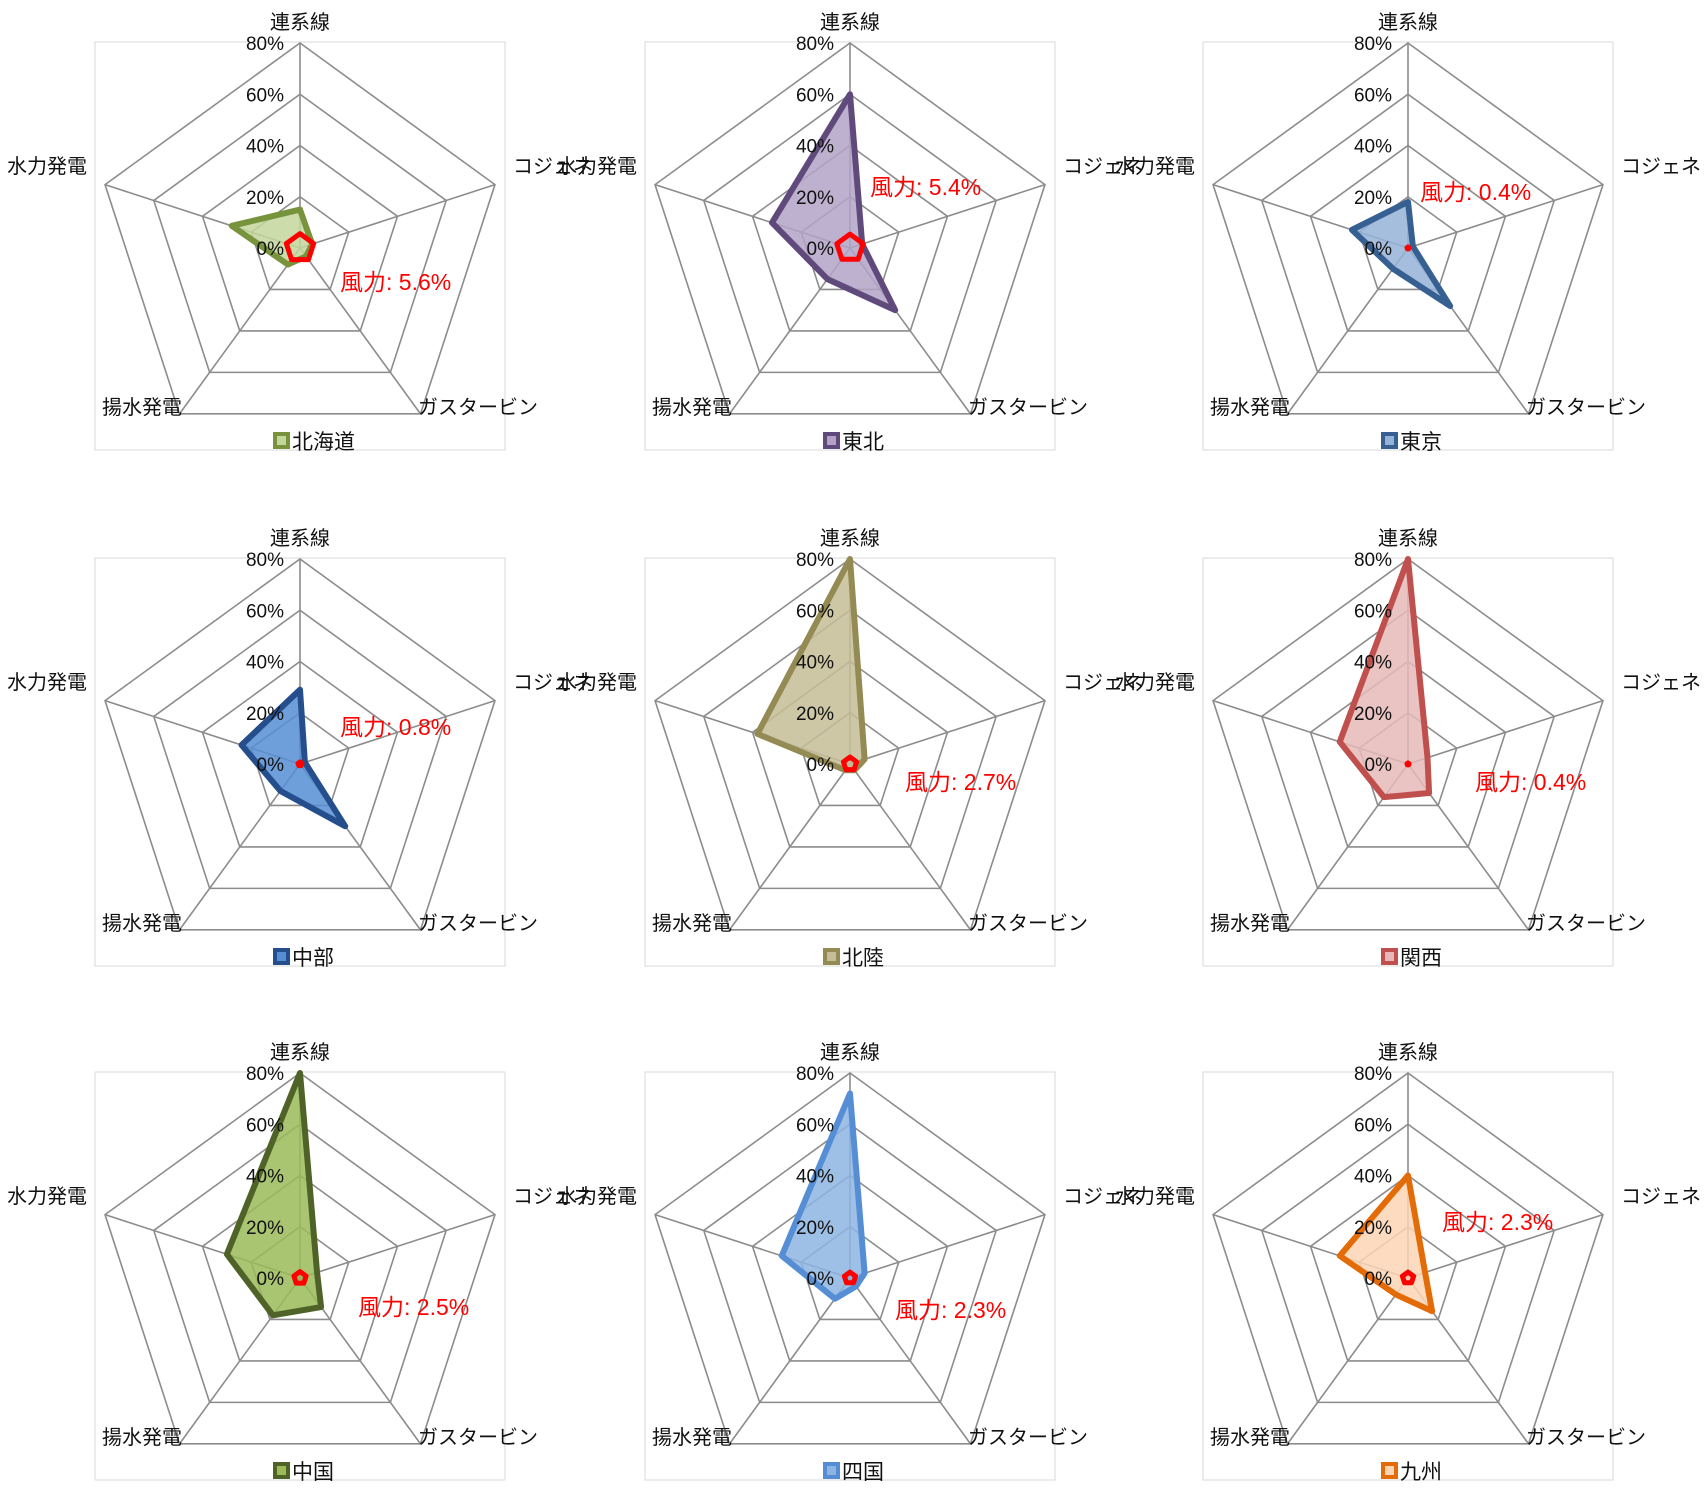 The height and width of the screenshot is (1500, 1708). I want to click on legend-label: 中国, so click(313, 1472).